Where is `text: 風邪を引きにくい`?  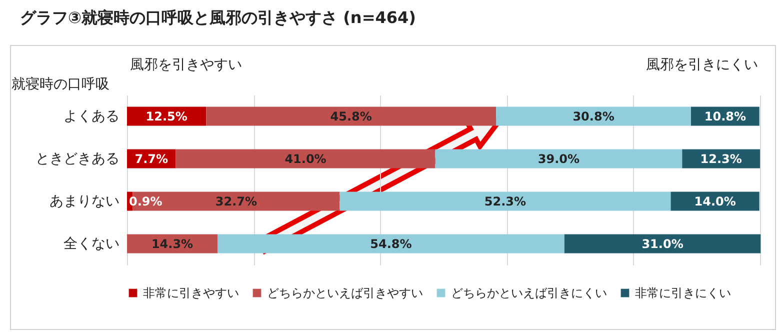 text: 風邪を引きにくい is located at coordinates (702, 65).